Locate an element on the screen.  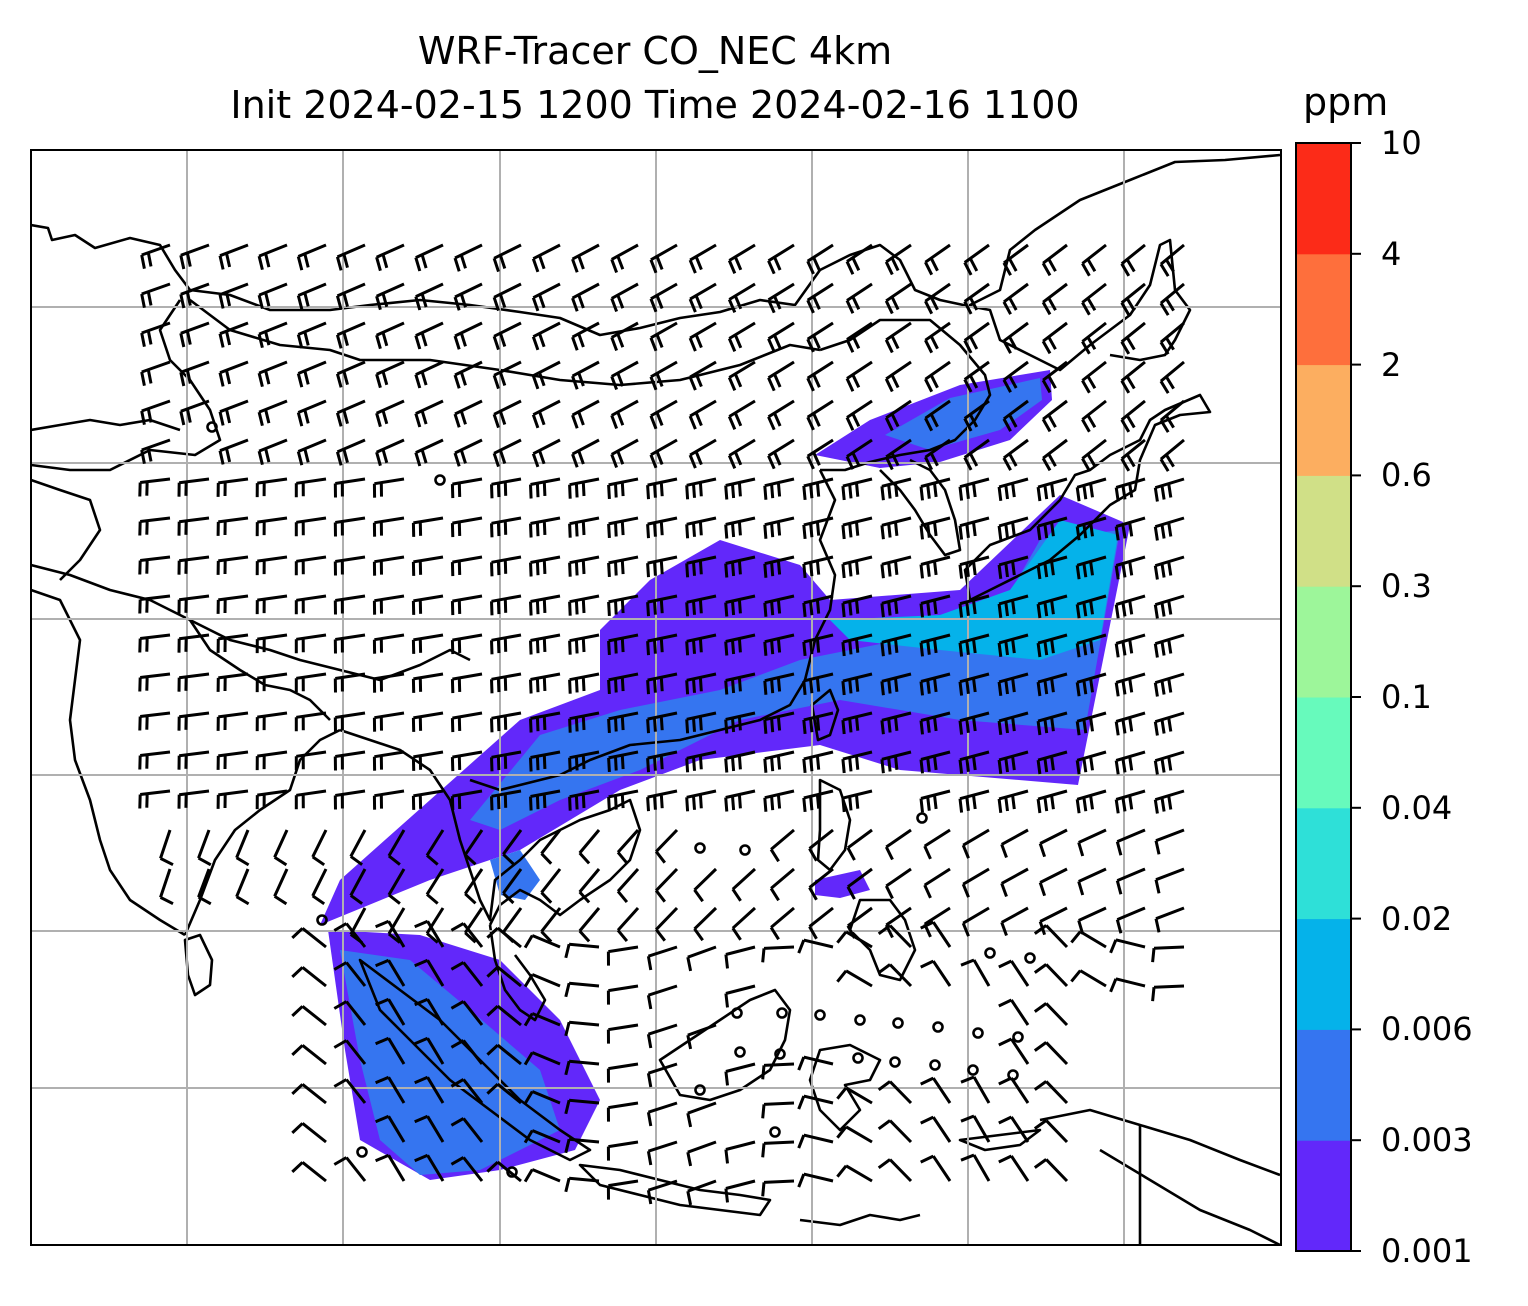
colorbar is located at coordinates (1323, 697).